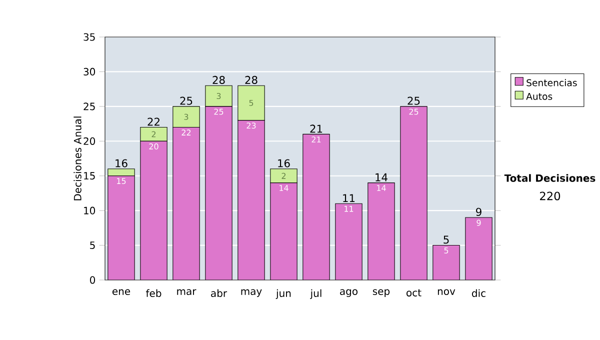 The height and width of the screenshot is (340, 600). What do you see at coordinates (154, 293) in the screenshot?
I see `x-tick-label: feb` at bounding box center [154, 293].